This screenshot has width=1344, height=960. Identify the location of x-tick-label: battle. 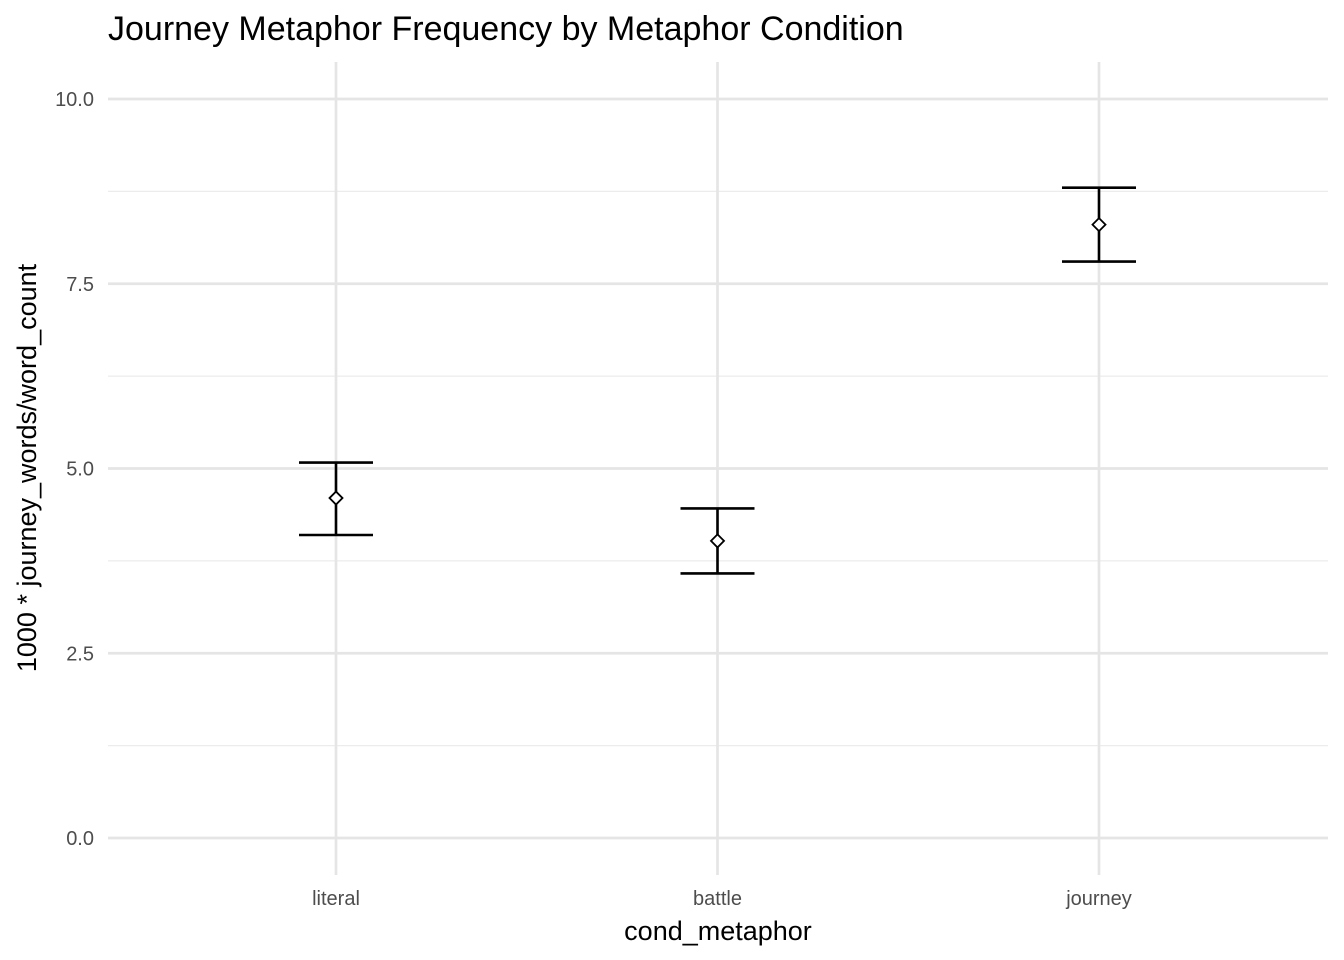
(717, 899).